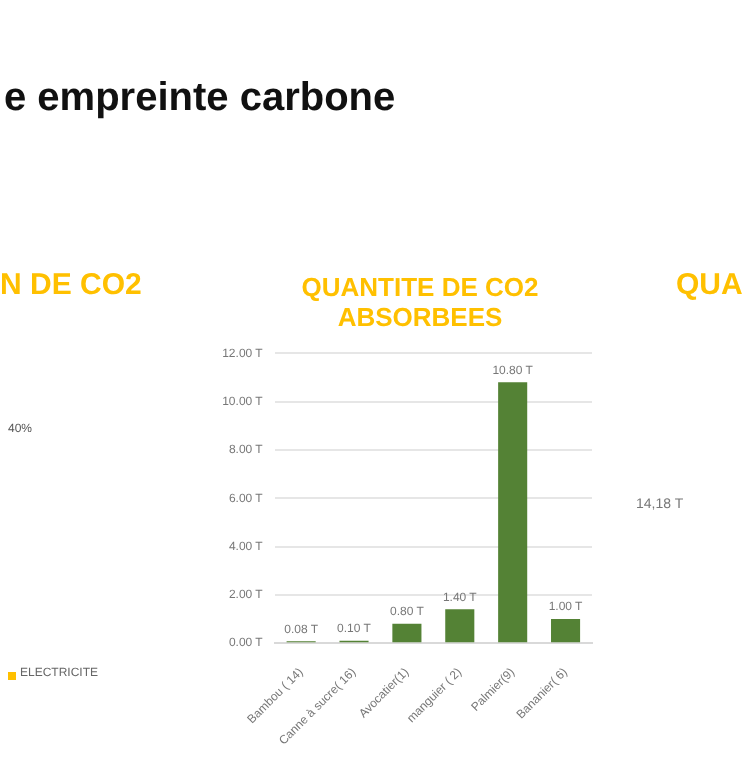 The image size is (750, 760). What do you see at coordinates (71, 285) in the screenshot?
I see `text: N DE CO2` at bounding box center [71, 285].